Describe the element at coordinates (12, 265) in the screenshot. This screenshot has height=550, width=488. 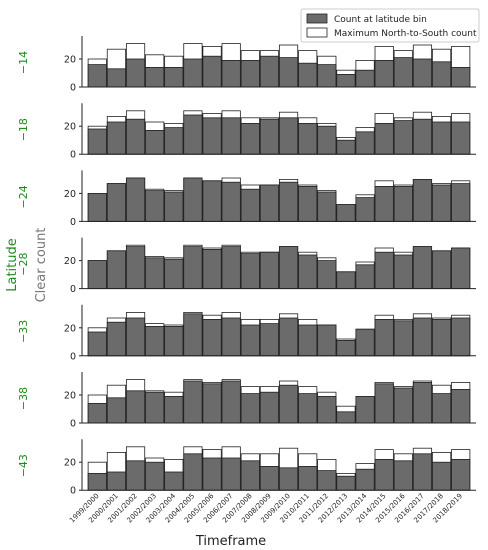
I see `y-axis-title-latitude: Latitude` at that location.